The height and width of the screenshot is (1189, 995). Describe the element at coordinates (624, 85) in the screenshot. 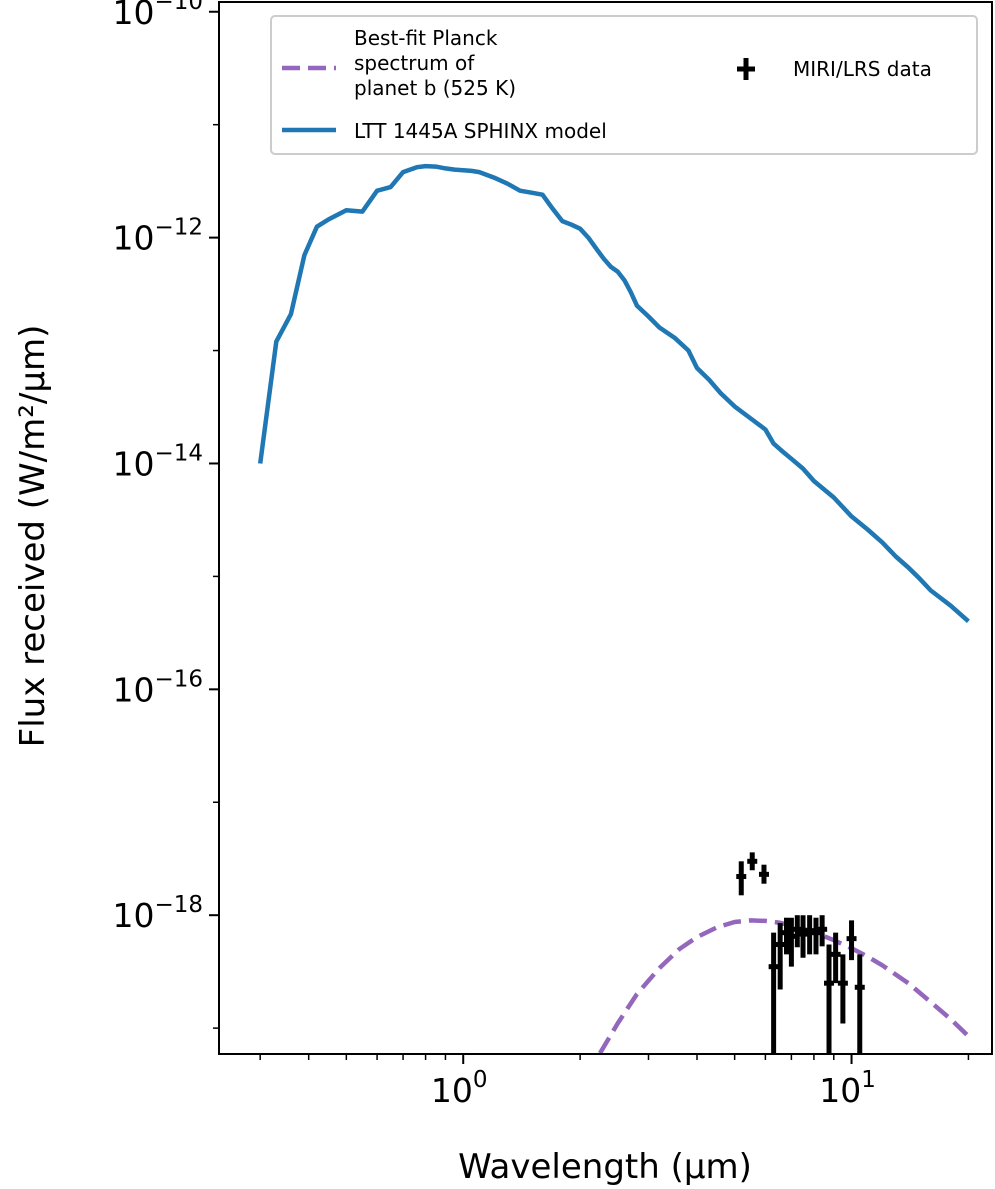

I see `legend-box` at that location.